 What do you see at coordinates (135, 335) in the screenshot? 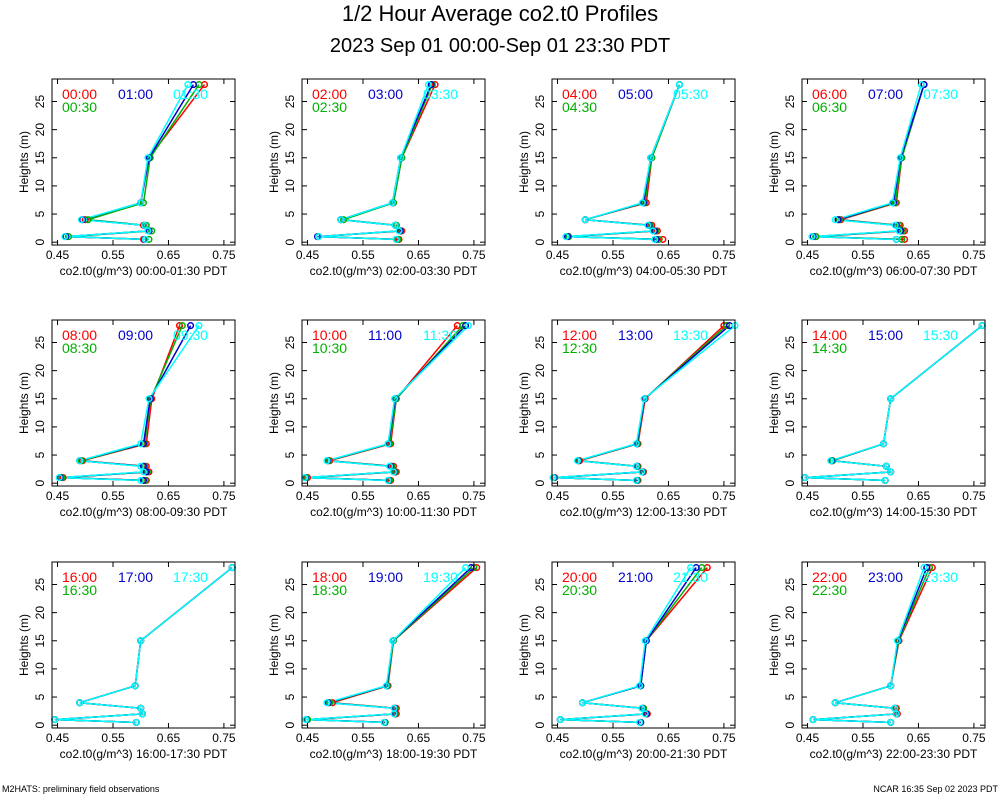
I see `legend-entry: 09:00` at bounding box center [135, 335].